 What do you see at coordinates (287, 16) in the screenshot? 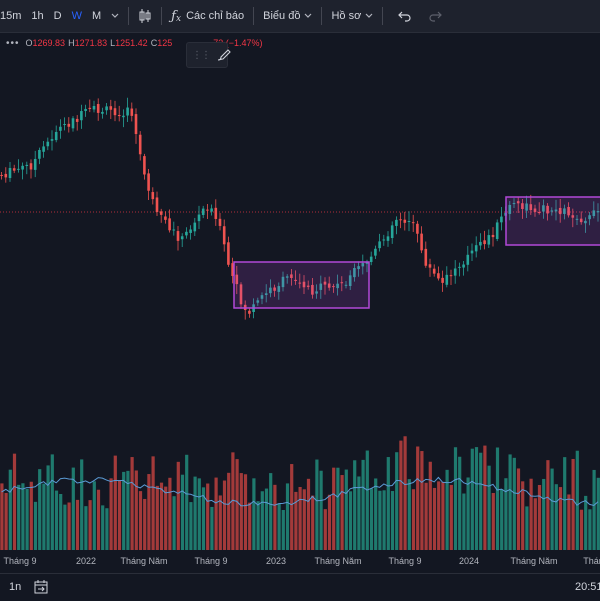
I see `chart-type-dropdown: Biểu đồ` at bounding box center [287, 16].